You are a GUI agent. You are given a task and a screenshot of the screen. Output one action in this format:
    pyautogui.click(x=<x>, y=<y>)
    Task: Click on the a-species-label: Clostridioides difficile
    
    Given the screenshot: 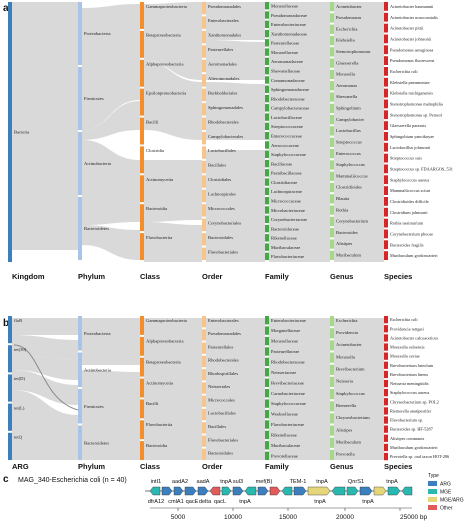 What is the action you would take?
    pyautogui.click(x=409, y=201)
    